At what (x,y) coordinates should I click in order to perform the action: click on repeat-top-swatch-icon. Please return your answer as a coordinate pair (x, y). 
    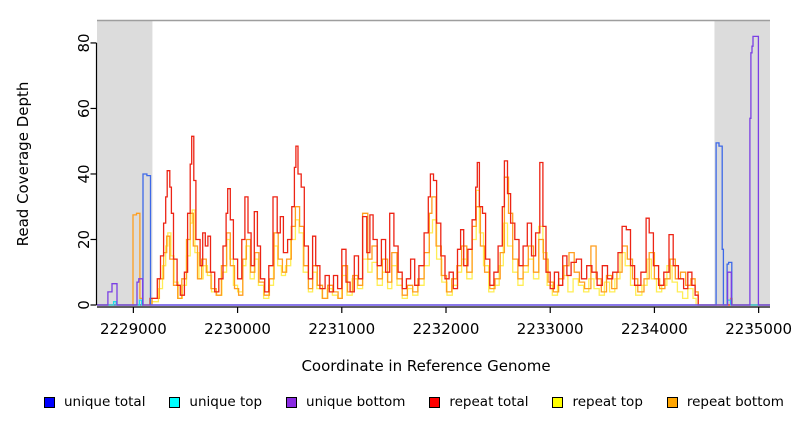
    Looking at the image, I should click on (558, 402).